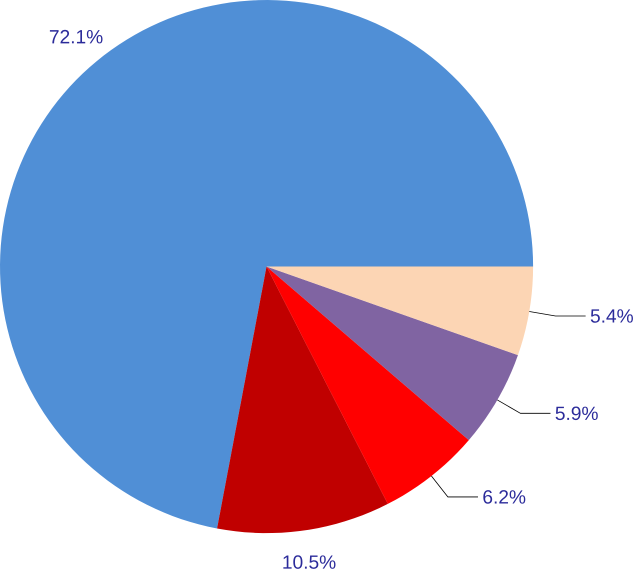 The height and width of the screenshot is (570, 635). What do you see at coordinates (76, 37) in the screenshot?
I see `data-label: 72.1%` at bounding box center [76, 37].